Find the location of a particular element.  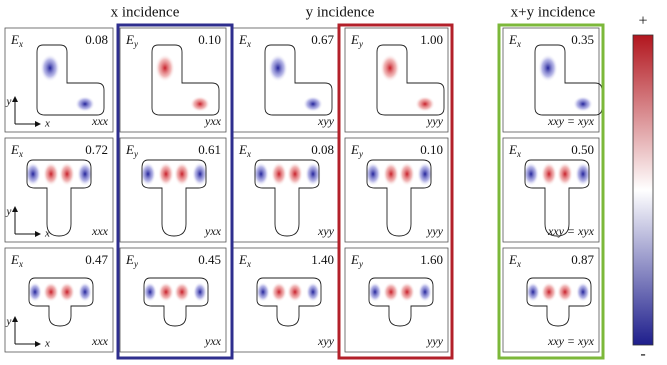

panel: Ex 0.87 xxy = xyx is located at coordinates (551, 300).